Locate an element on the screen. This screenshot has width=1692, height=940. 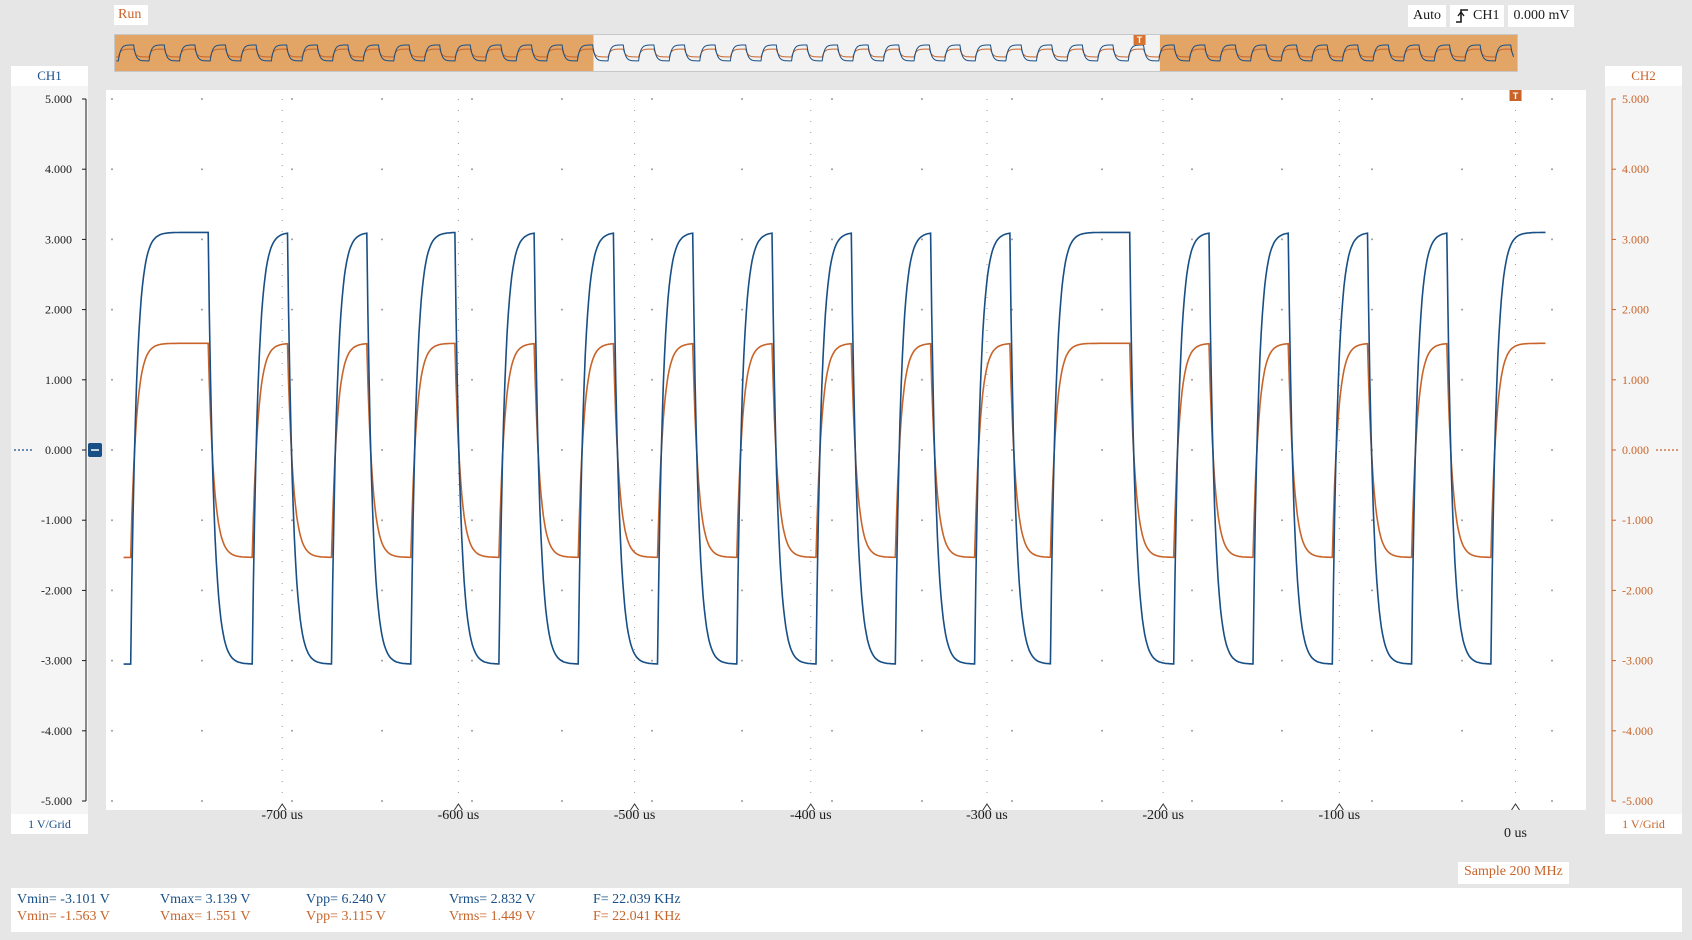
x-tick-label: -400 us is located at coordinates (810, 815).